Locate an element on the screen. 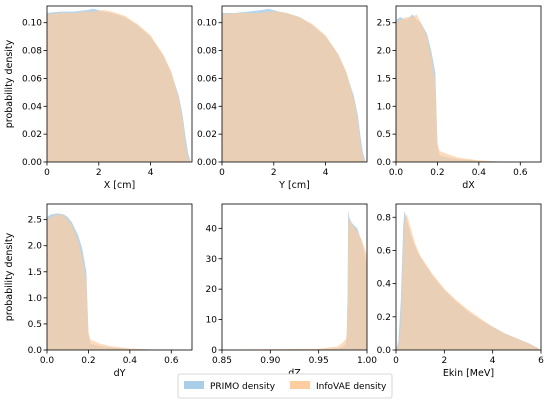 The width and height of the screenshot is (550, 404). series-area-primo is located at coordinates (294, 280).